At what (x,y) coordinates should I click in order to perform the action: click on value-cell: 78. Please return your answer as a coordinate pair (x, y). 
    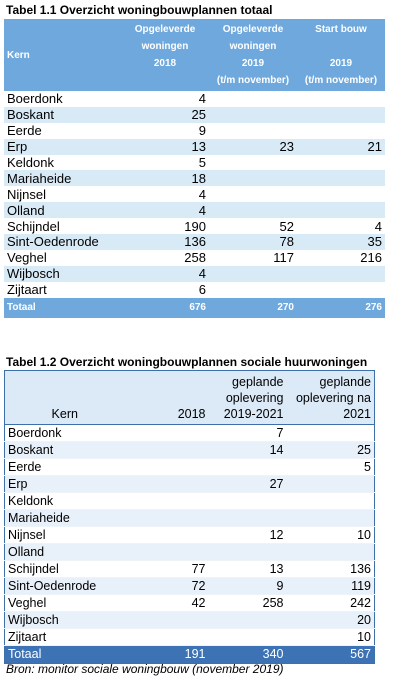
    Looking at the image, I should click on (253, 242).